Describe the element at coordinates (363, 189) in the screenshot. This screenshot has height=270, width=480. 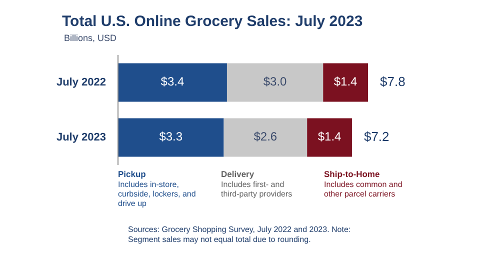
I see `text: Includes common and other parcel carriers` at that location.